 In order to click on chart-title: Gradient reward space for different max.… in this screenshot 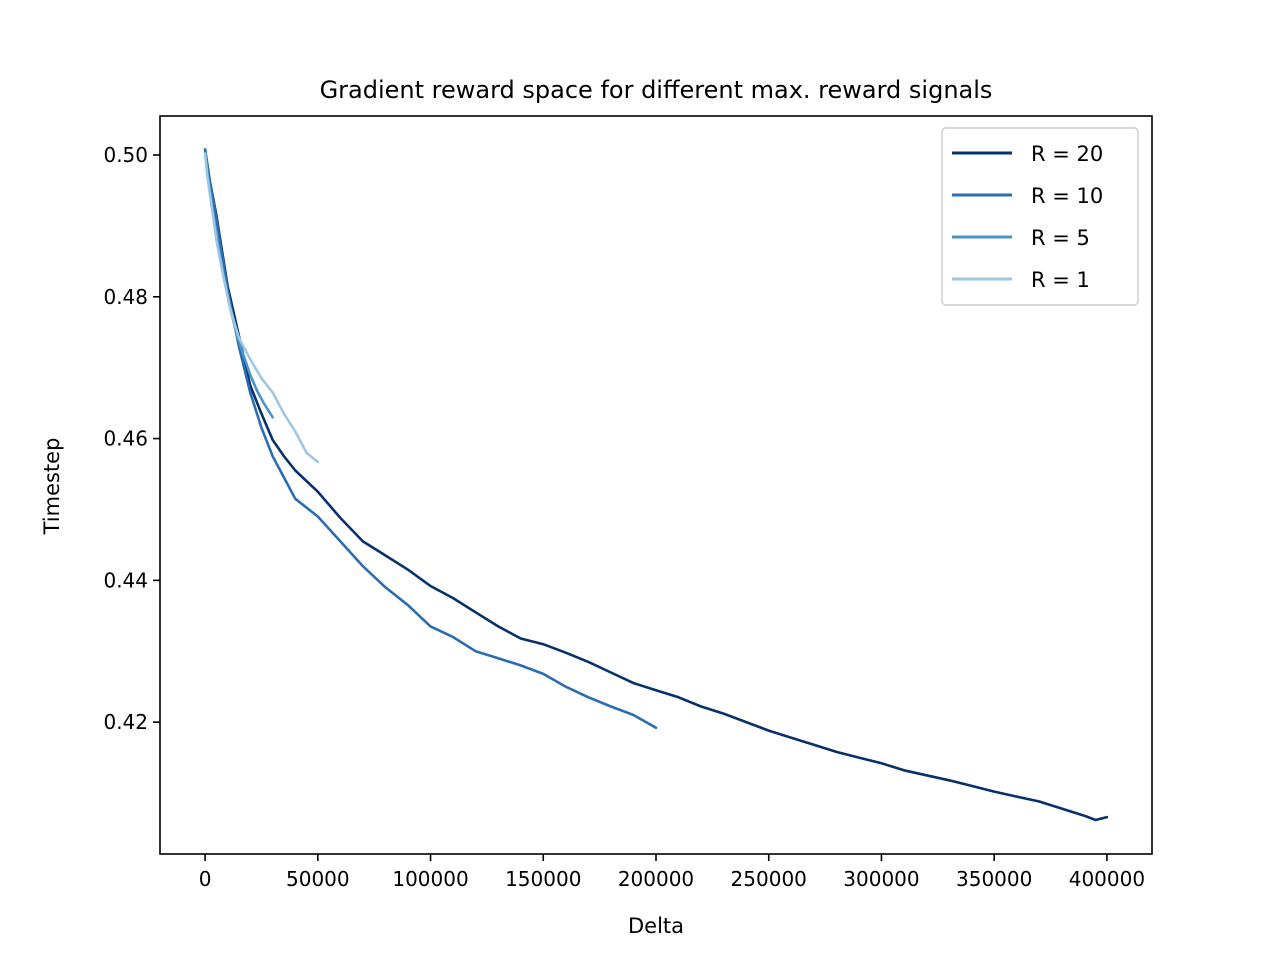, I will do `click(656, 90)`.